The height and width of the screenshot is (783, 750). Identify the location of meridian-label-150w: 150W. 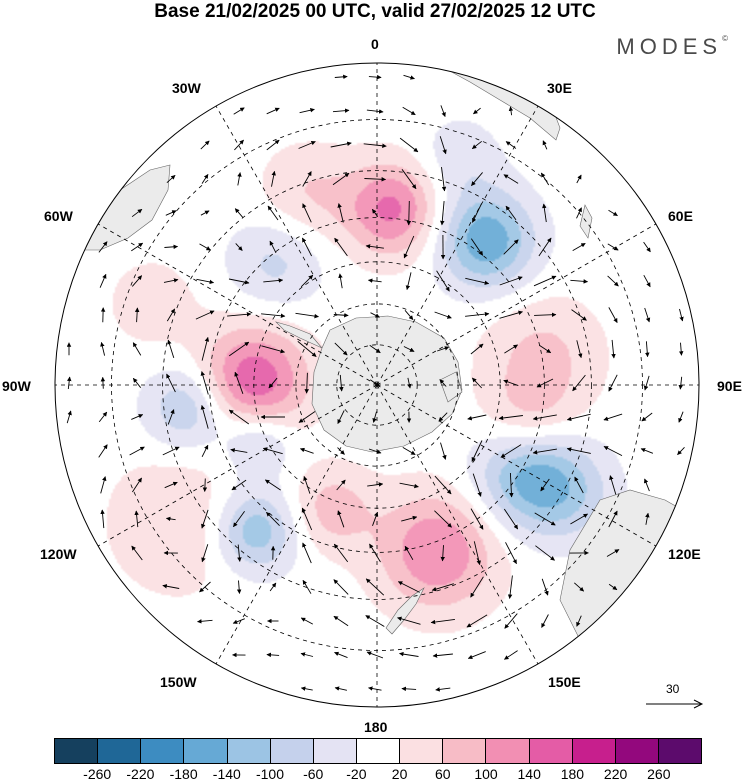
(178, 682).